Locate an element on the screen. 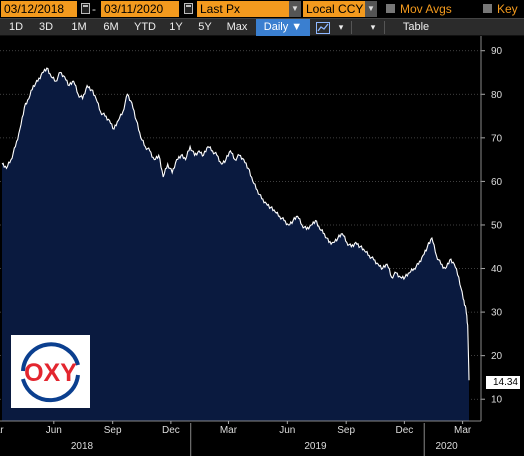  key-checkbox is located at coordinates (487, 8).